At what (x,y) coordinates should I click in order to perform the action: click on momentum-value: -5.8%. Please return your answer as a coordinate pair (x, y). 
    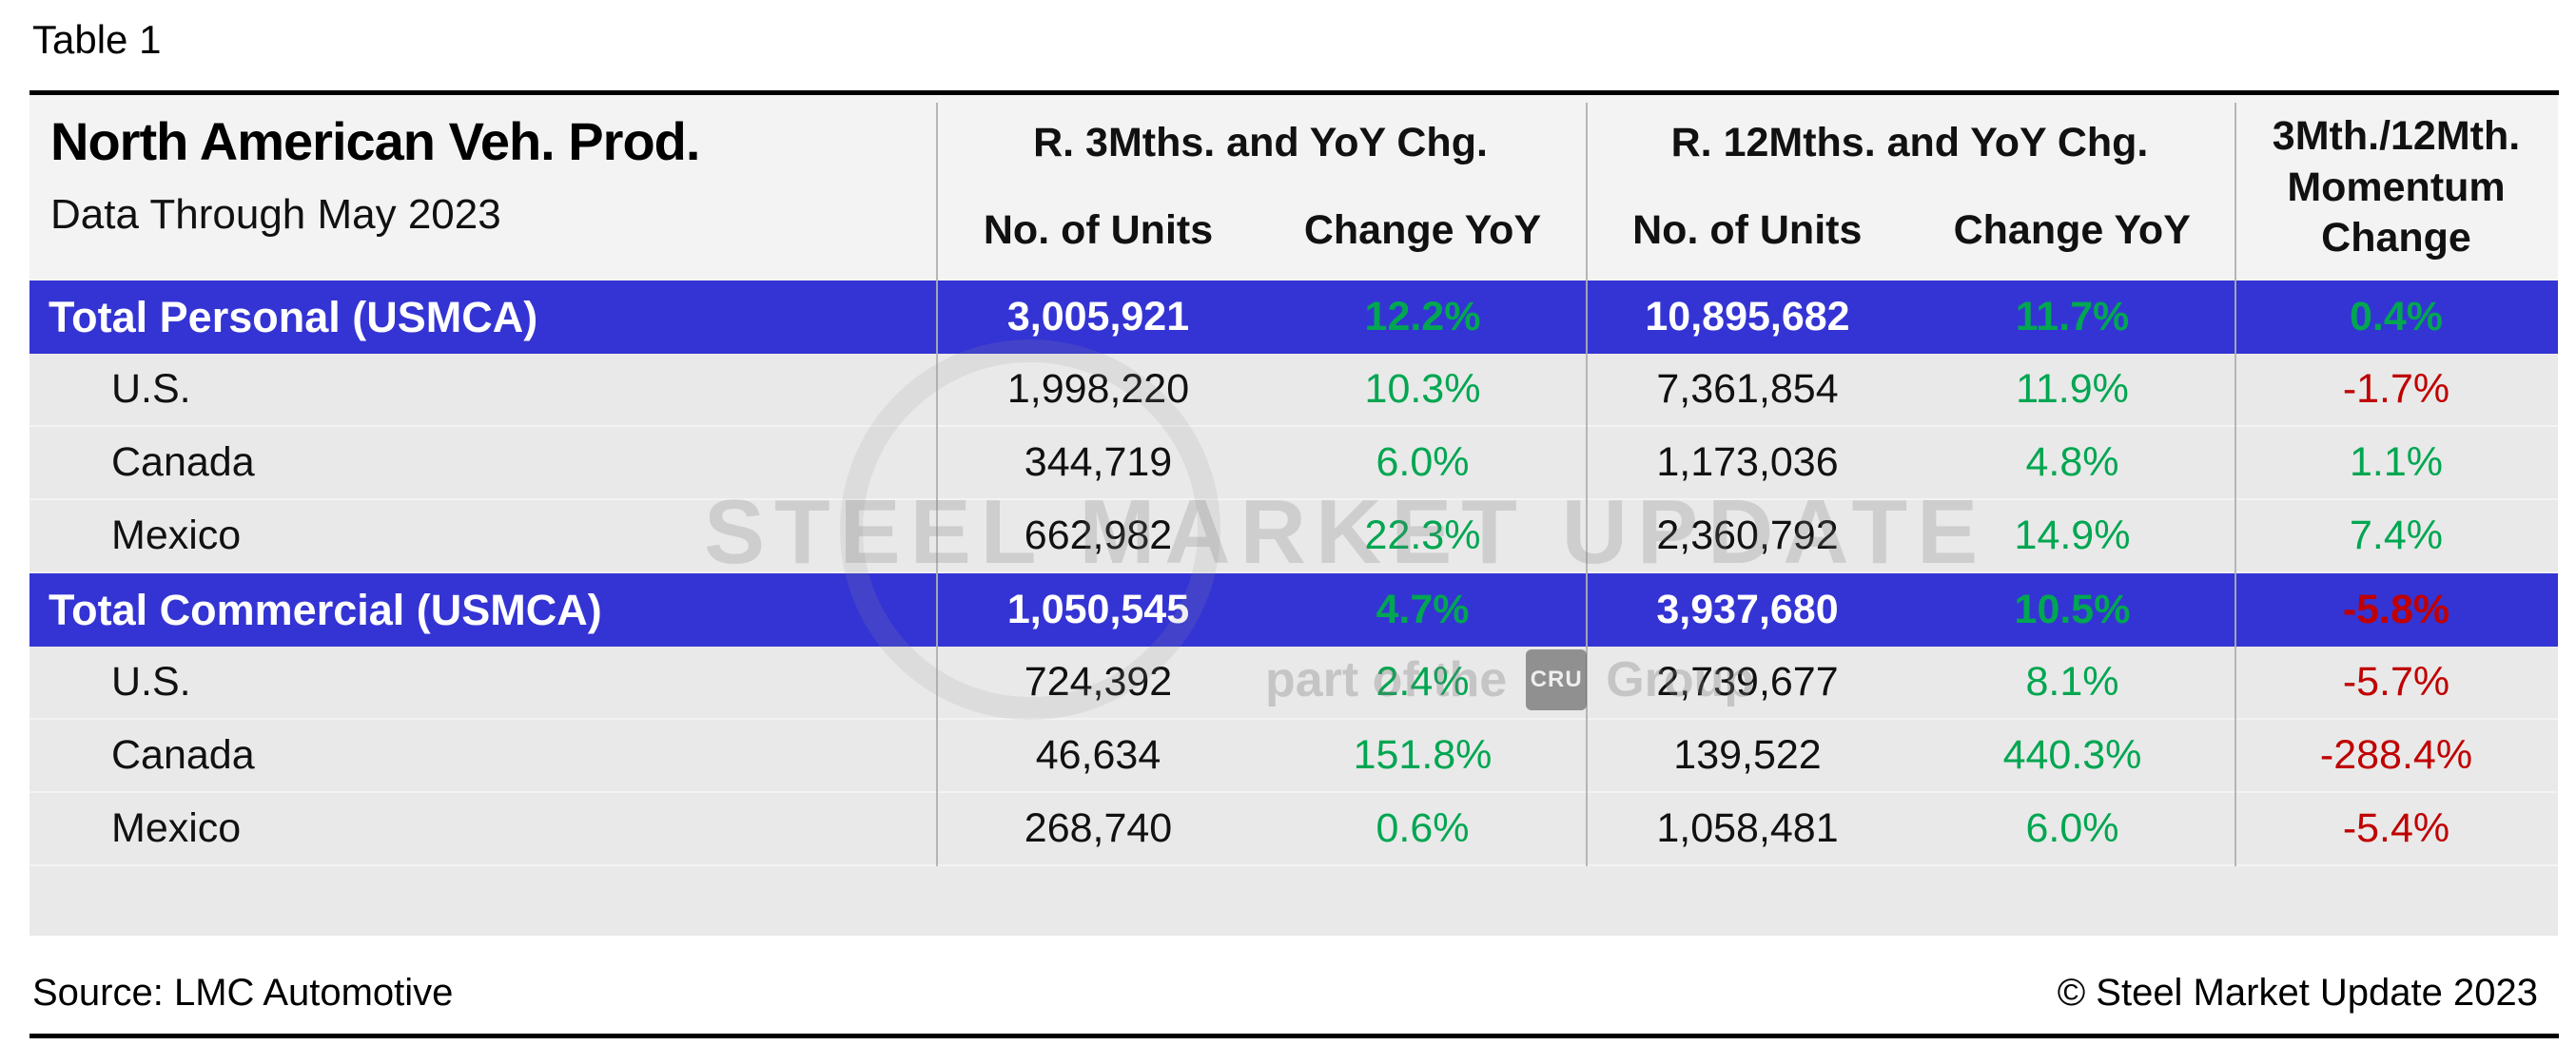
    Looking at the image, I should click on (2396, 609).